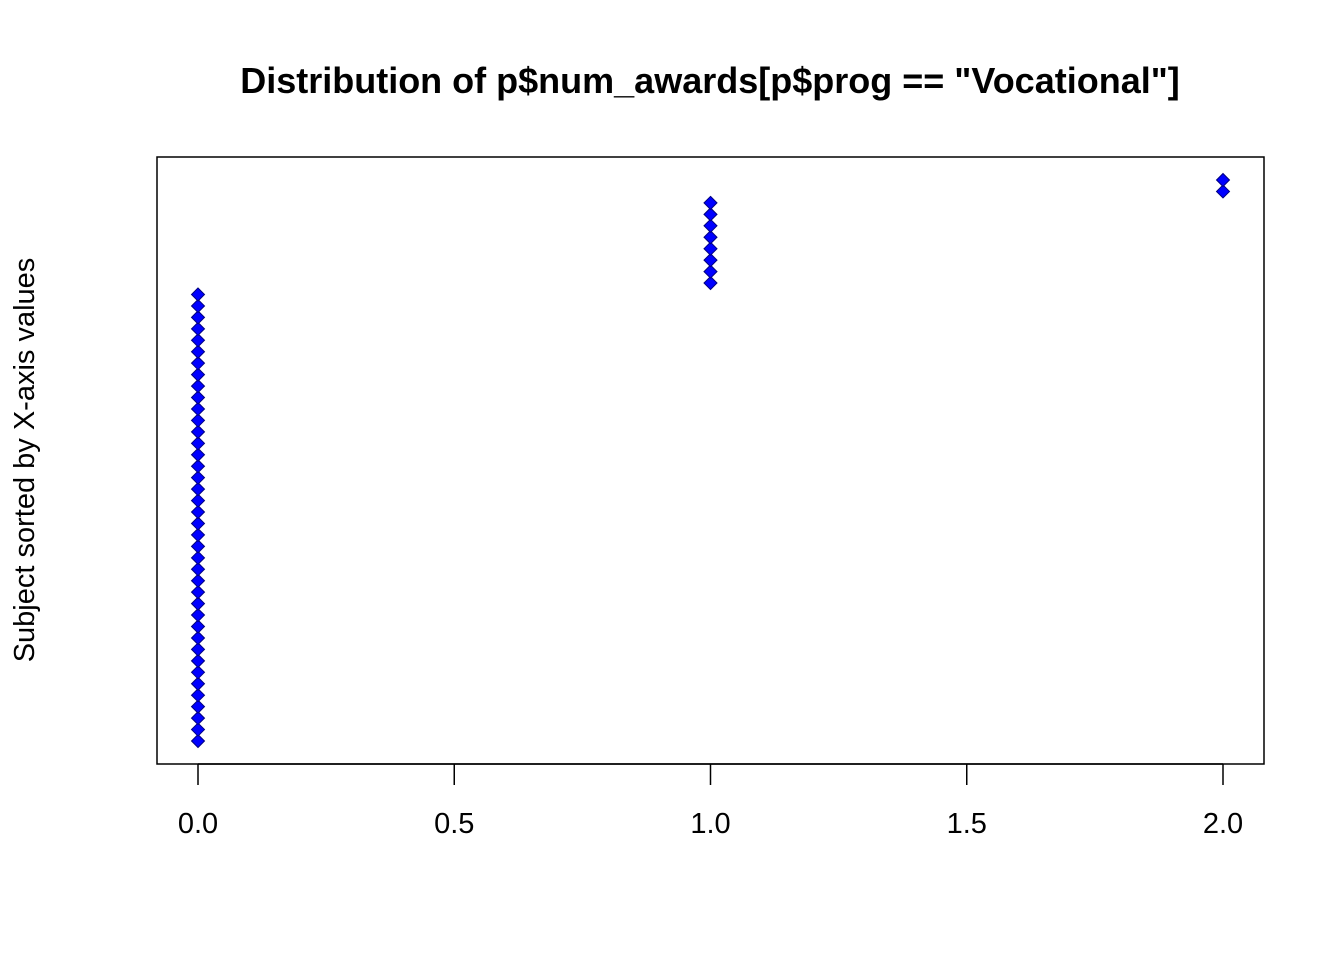 The height and width of the screenshot is (960, 1344). What do you see at coordinates (710, 824) in the screenshot?
I see `x-tick-label: 1.0` at bounding box center [710, 824].